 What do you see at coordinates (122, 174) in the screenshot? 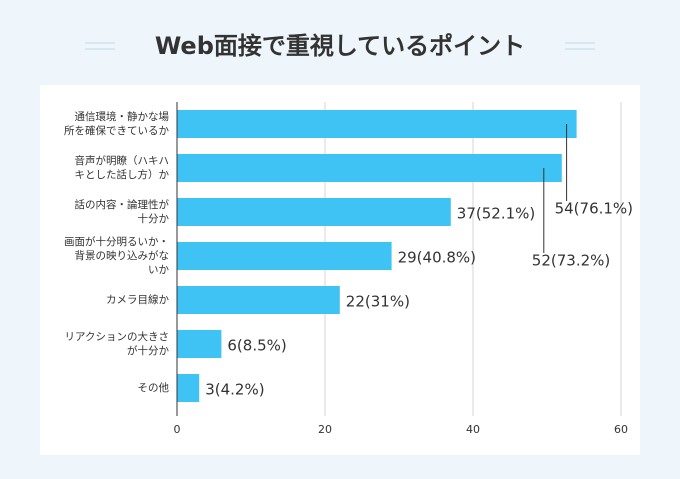
I see `y-tick-label: キとした話し方）か` at bounding box center [122, 174].